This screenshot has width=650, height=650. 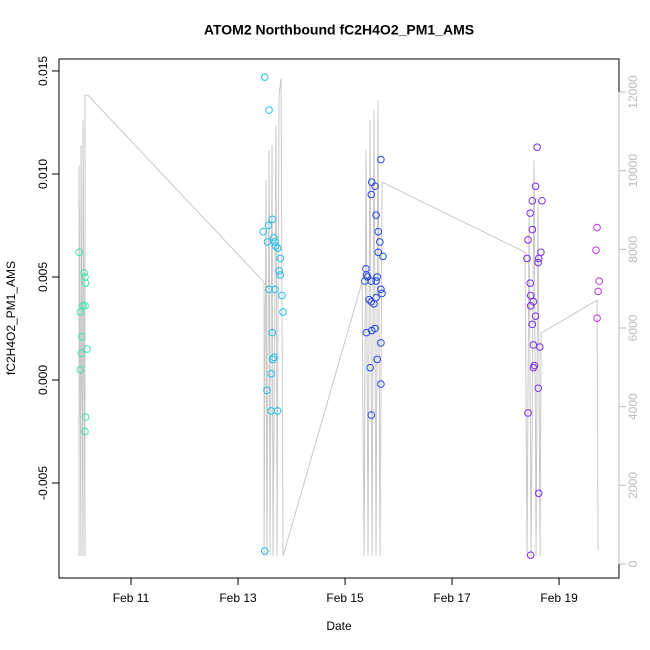 I want to click on x-tick-label: Feb 13, so click(x=238, y=598).